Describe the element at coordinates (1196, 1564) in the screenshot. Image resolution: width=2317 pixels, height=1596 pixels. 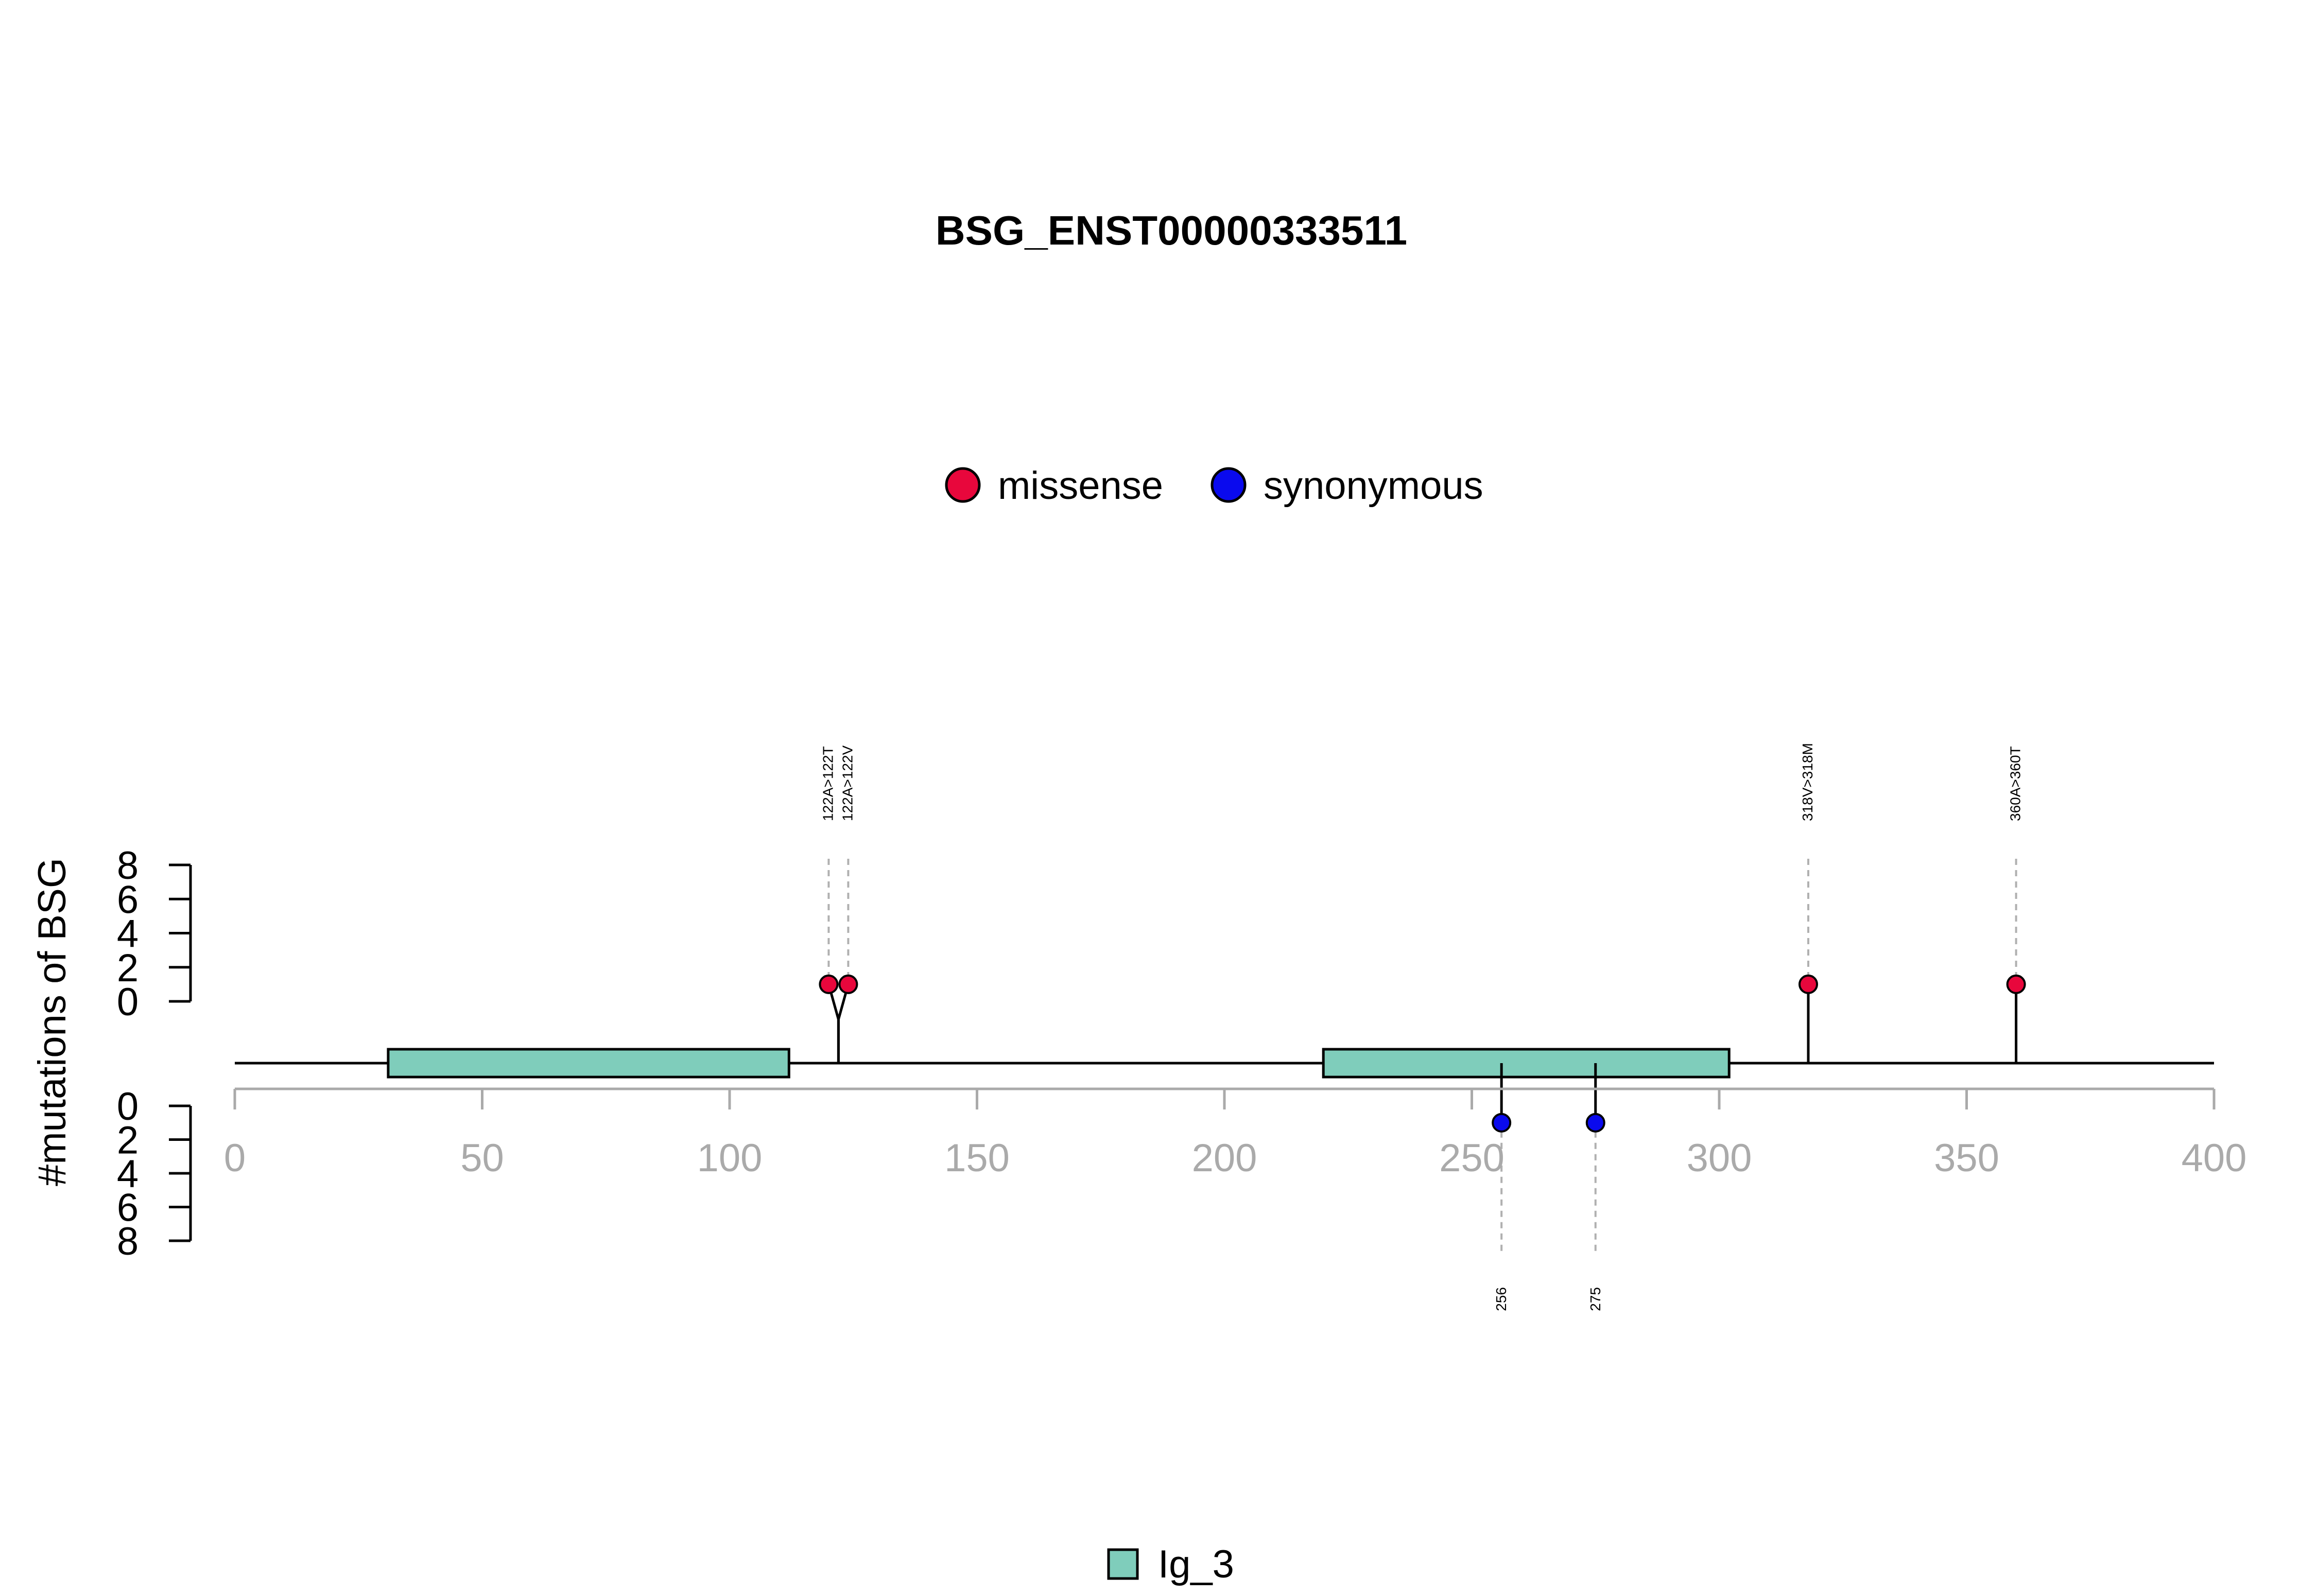
I see `domain-legend-label: Ig_3` at that location.